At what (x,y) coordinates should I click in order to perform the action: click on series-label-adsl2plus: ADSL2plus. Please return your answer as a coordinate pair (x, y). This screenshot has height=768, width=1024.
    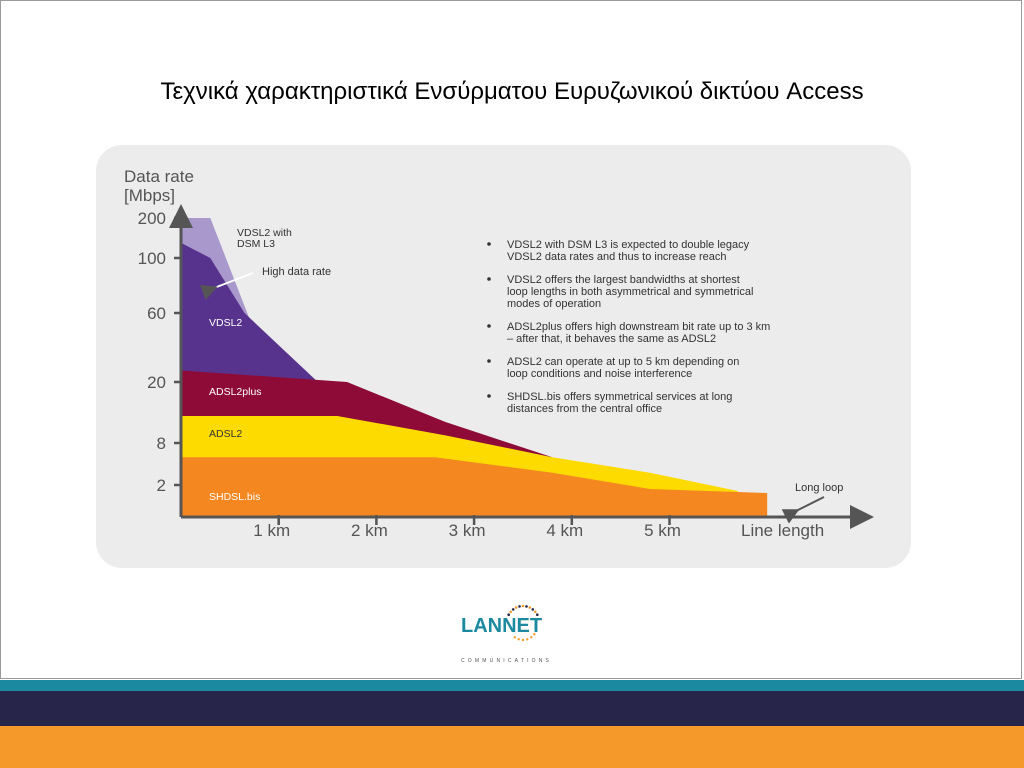
    Looking at the image, I should click on (235, 392).